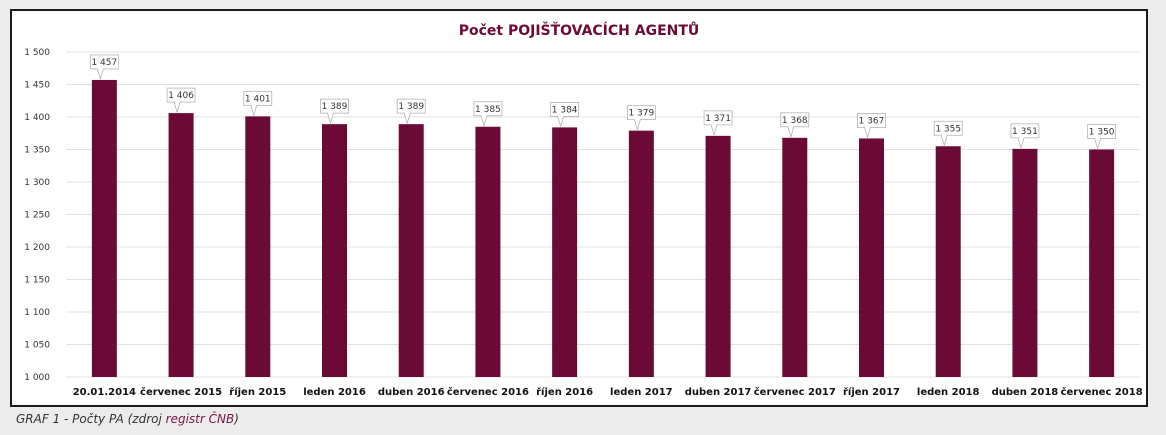 Image resolution: width=1166 pixels, height=435 pixels. Describe the element at coordinates (334, 392) in the screenshot. I see `x-tick-label: leden 2016` at that location.